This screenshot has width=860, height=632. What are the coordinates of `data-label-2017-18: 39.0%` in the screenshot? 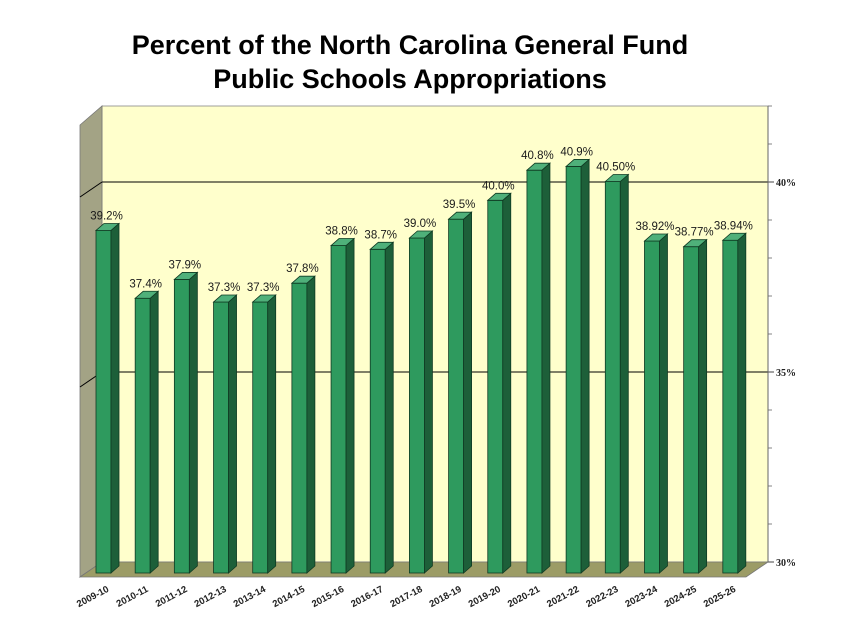 It's located at (420, 224).